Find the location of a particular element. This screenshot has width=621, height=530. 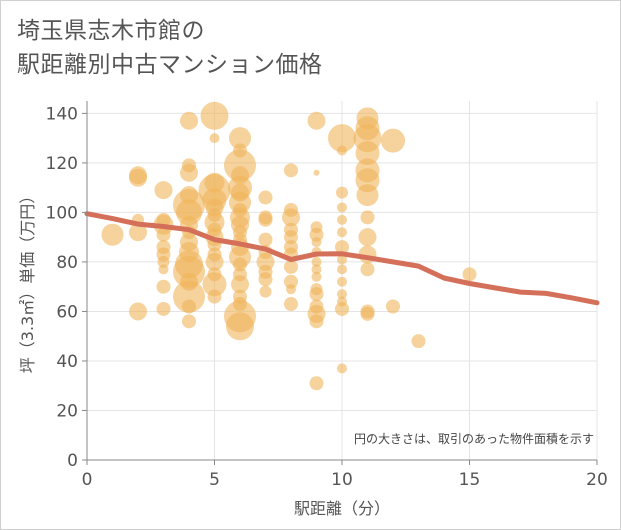

y-tick-label: 60 is located at coordinates (67, 312).